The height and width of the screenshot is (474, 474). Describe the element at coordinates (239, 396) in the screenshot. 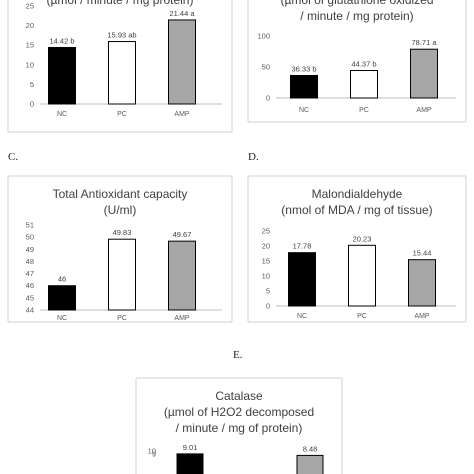

I see `chart-title-line: Catalase` at that location.